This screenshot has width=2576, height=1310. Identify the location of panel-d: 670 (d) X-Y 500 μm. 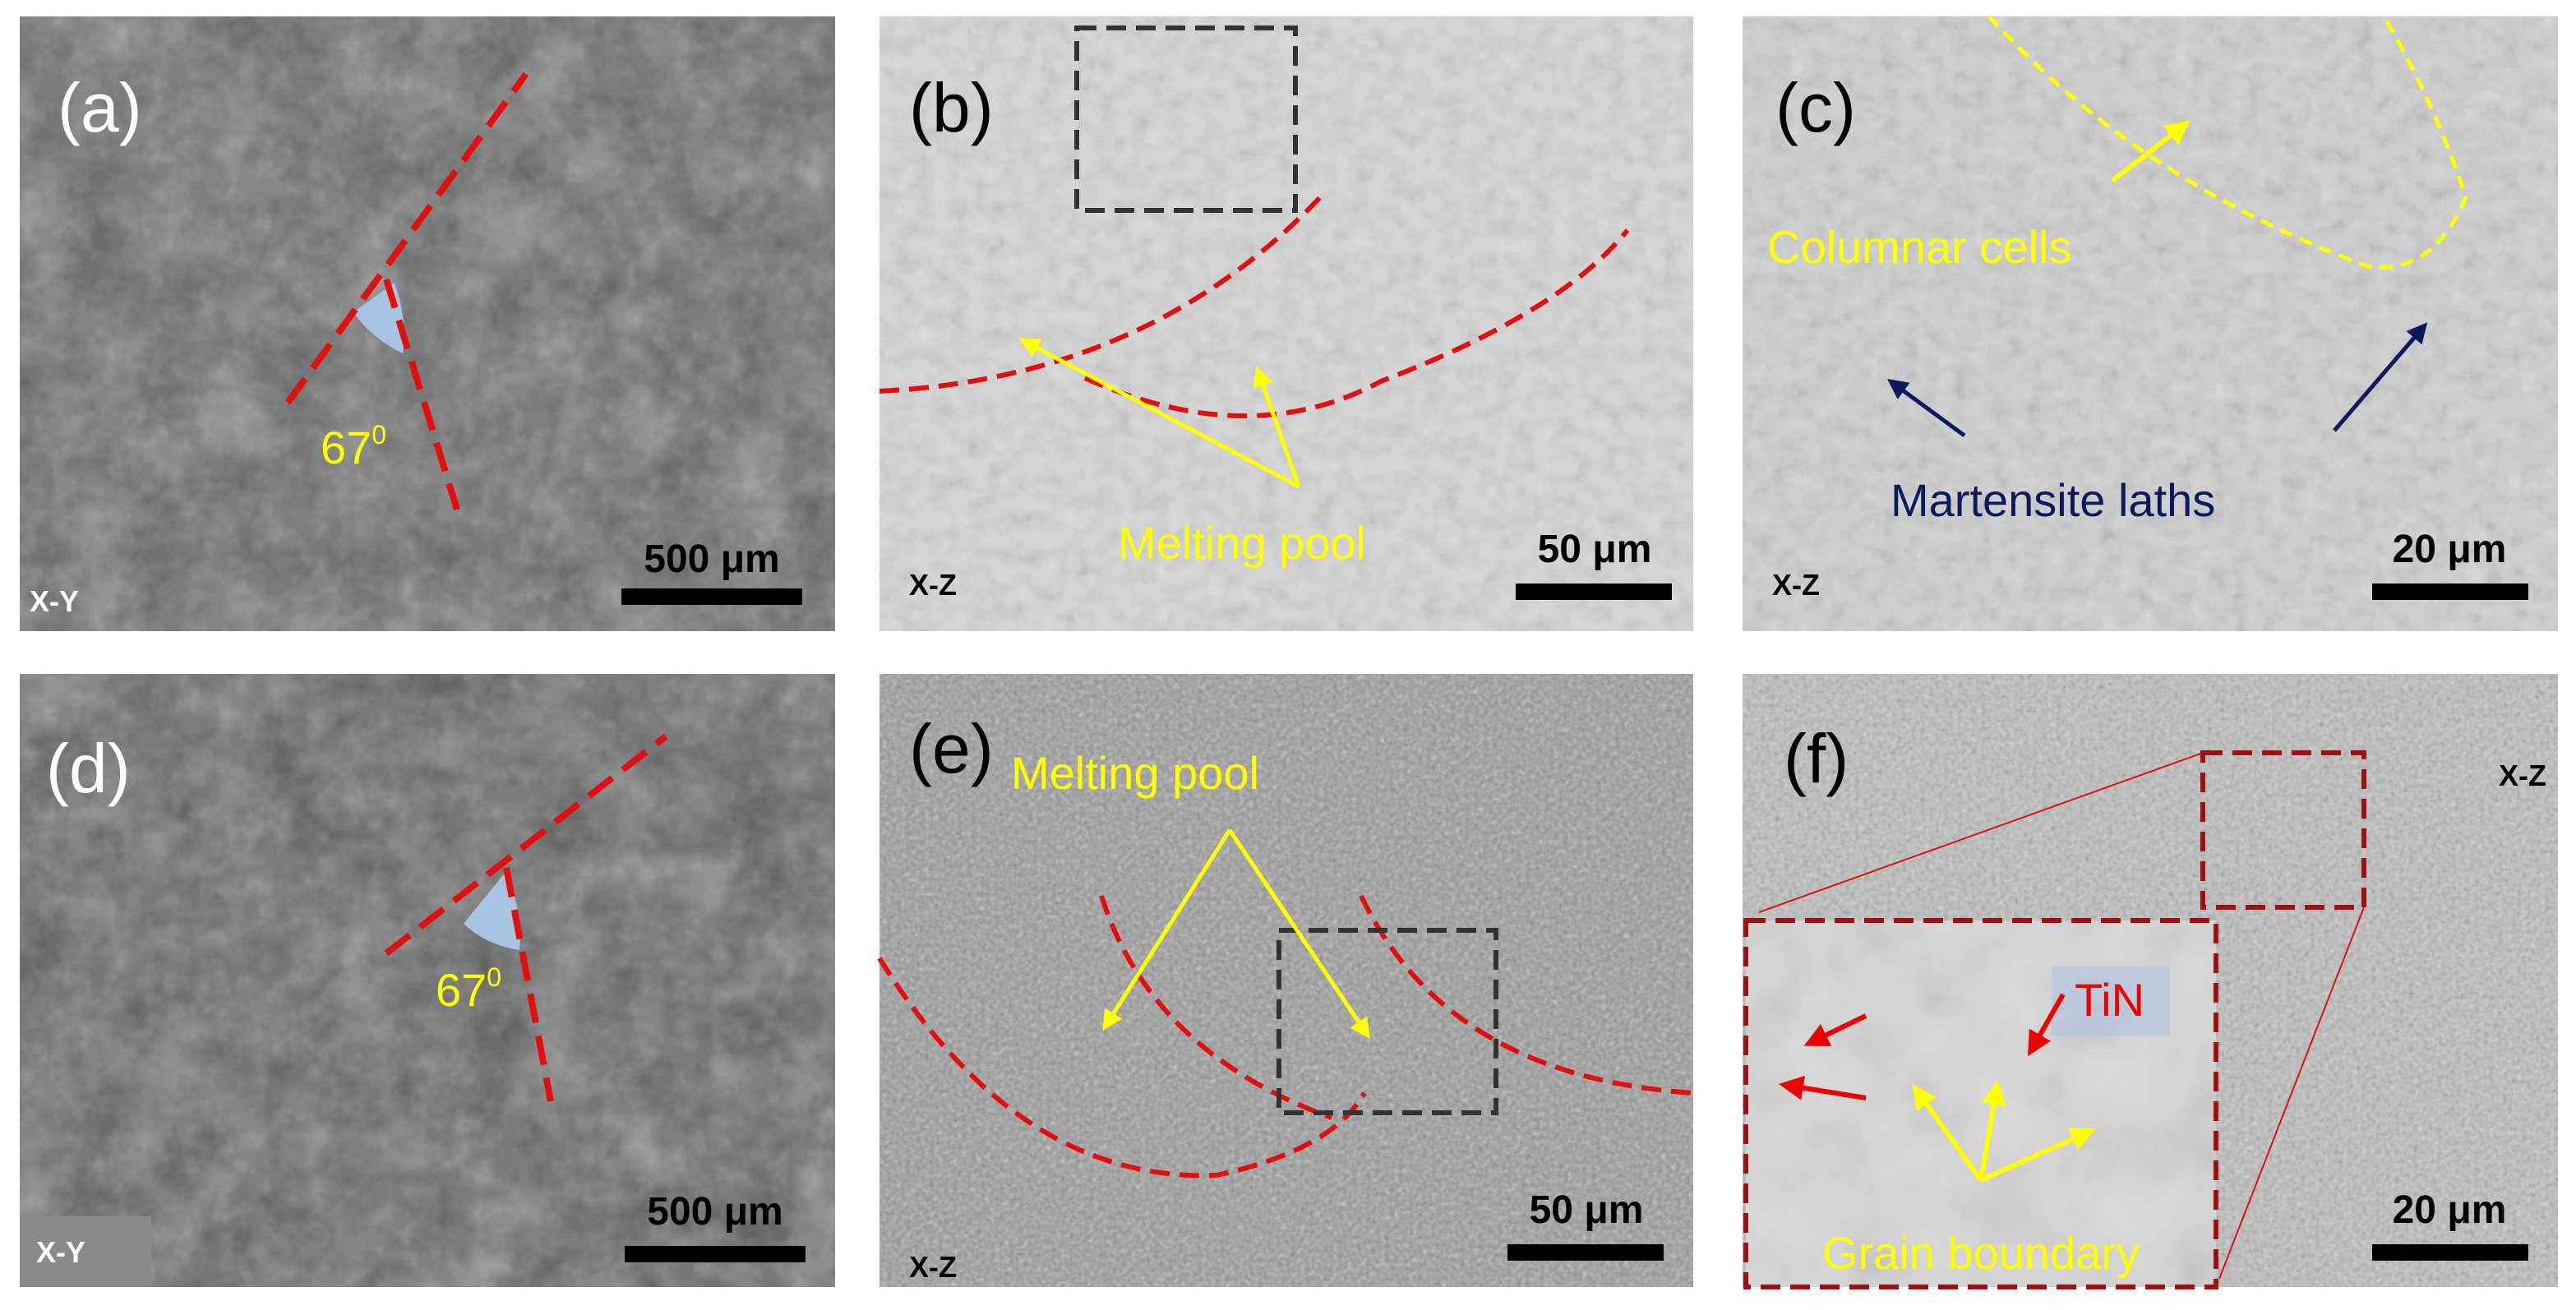
(428, 980).